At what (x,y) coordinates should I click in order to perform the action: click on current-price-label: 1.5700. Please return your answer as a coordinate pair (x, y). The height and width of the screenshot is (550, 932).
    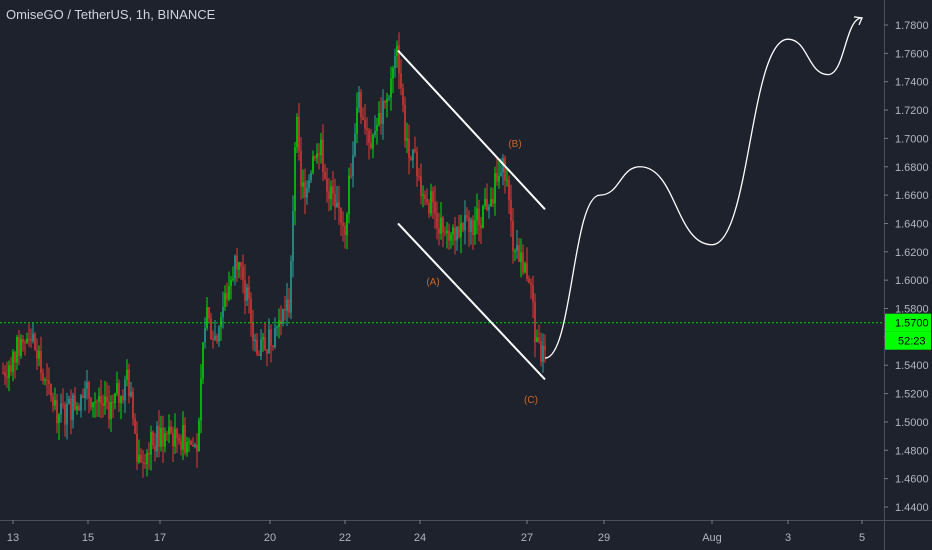
    Looking at the image, I should click on (912, 324).